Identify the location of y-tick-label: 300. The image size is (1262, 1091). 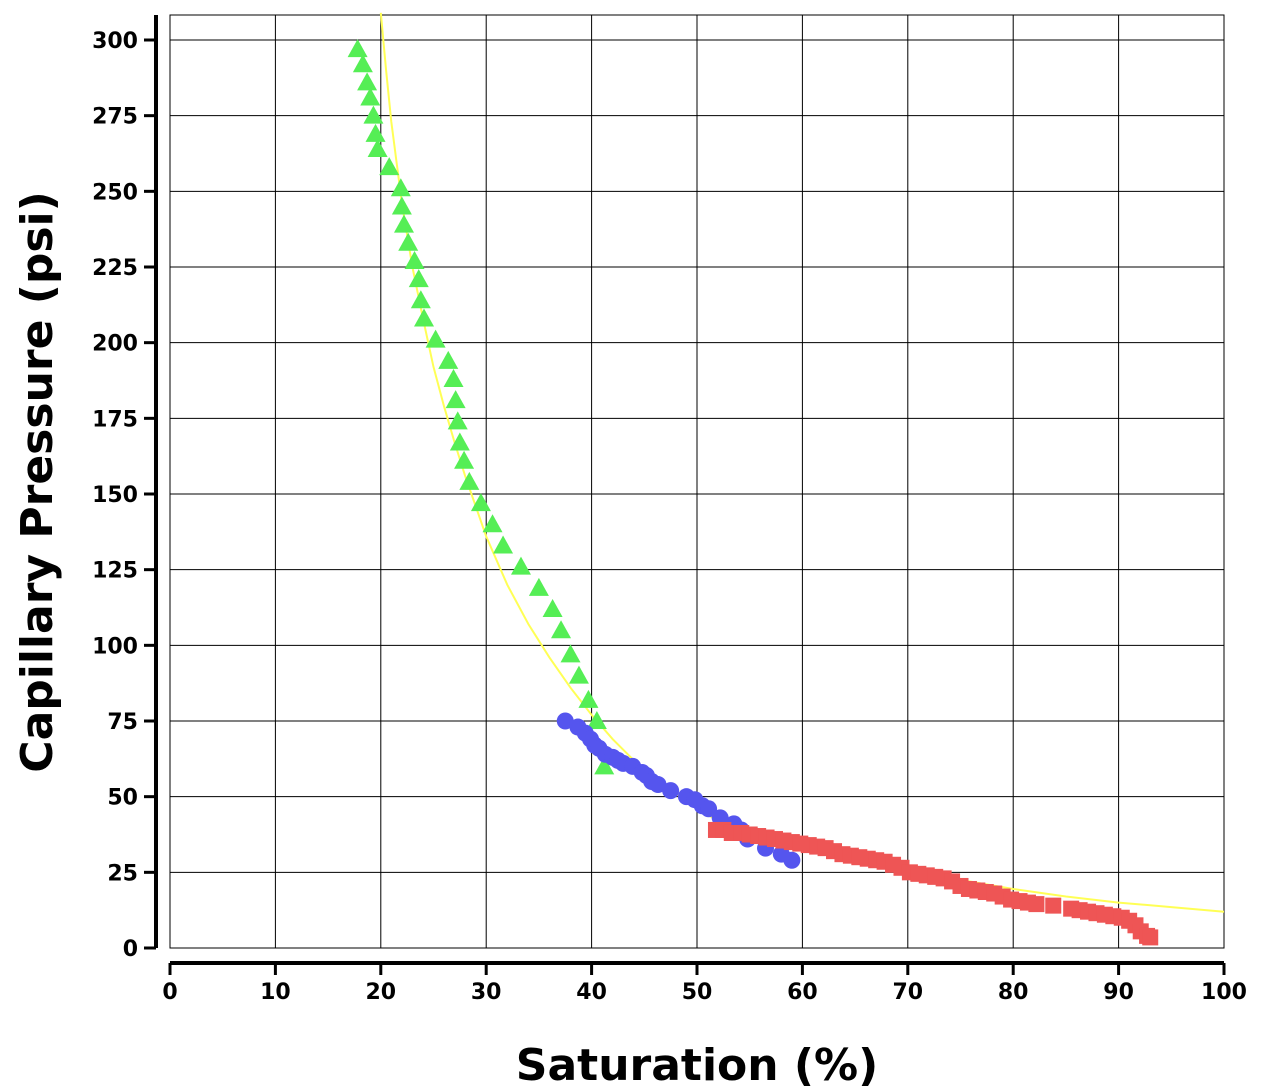
(115, 41).